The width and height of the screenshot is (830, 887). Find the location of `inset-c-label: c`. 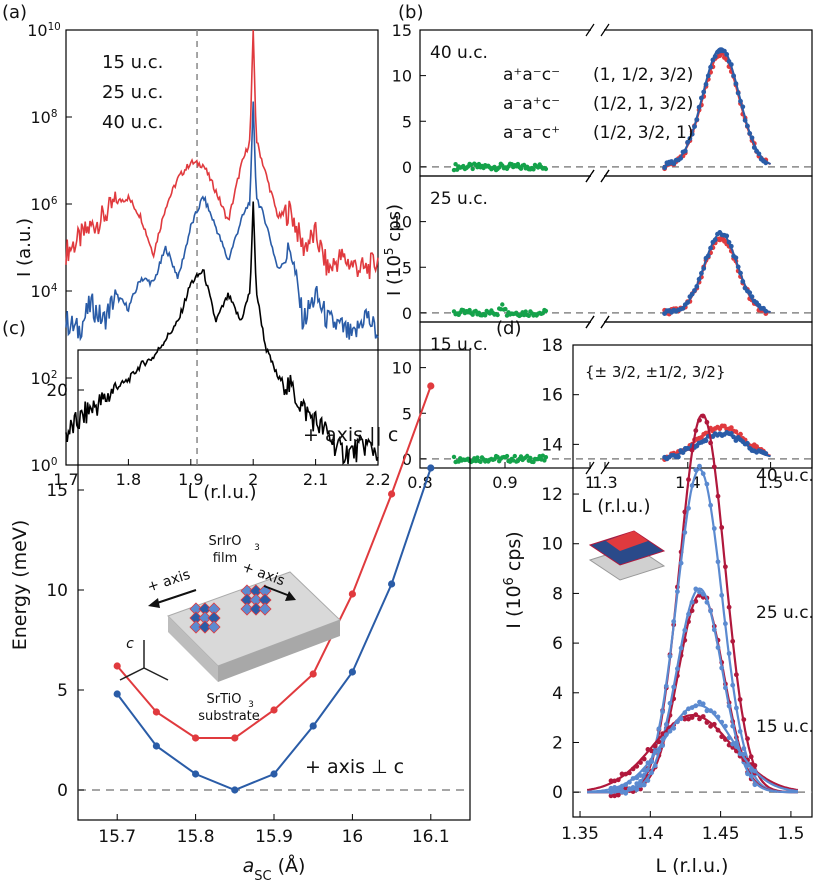

inset-c-label: c is located at coordinates (130, 644).